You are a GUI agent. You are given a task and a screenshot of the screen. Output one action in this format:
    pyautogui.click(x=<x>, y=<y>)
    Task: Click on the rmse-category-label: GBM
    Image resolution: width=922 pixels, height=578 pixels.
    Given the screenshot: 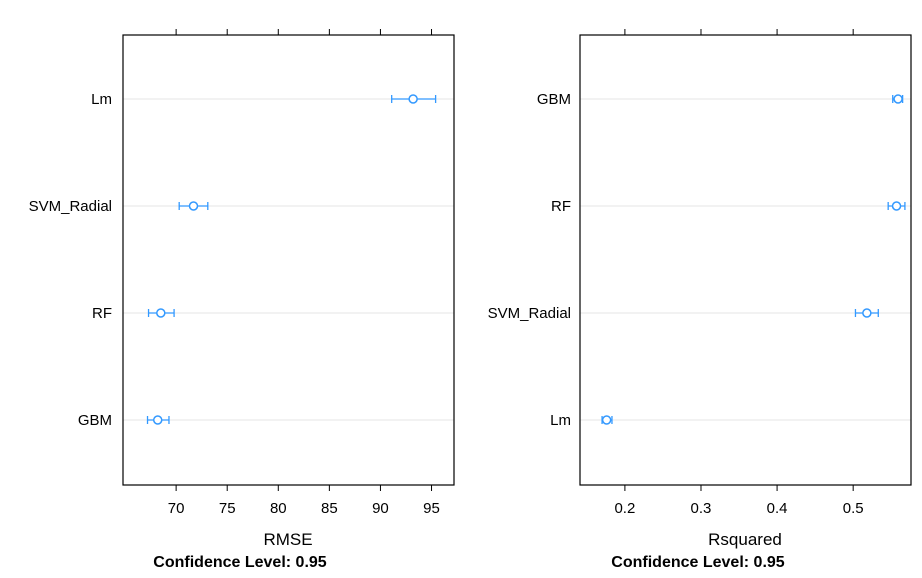 What is the action you would take?
    pyautogui.click(x=95, y=420)
    